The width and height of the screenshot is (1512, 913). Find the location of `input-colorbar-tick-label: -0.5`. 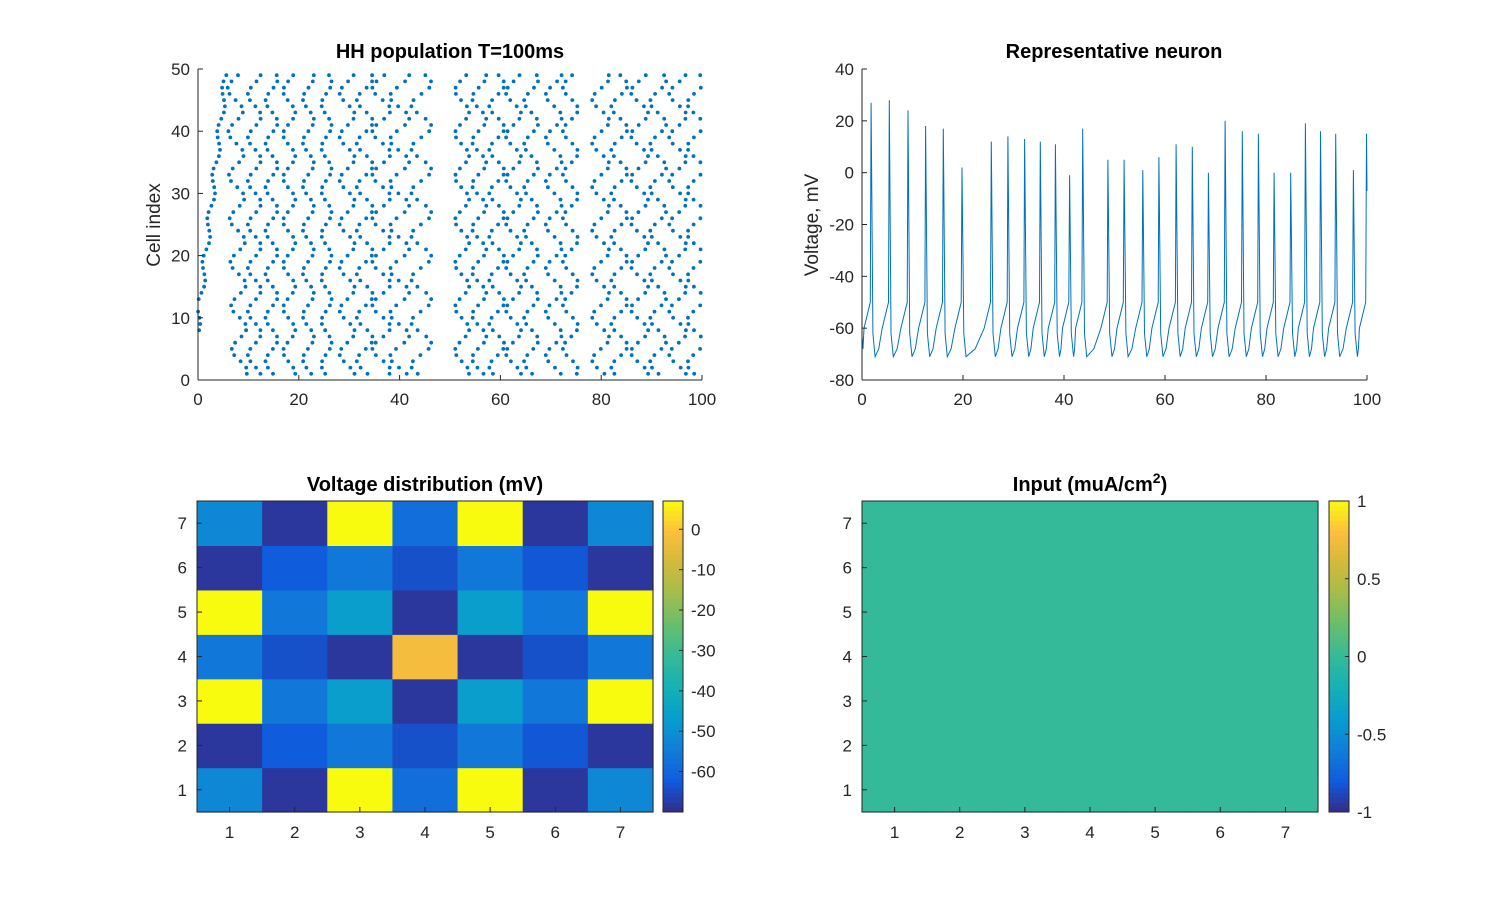

input-colorbar-tick-label: -0.5 is located at coordinates (1371, 734).